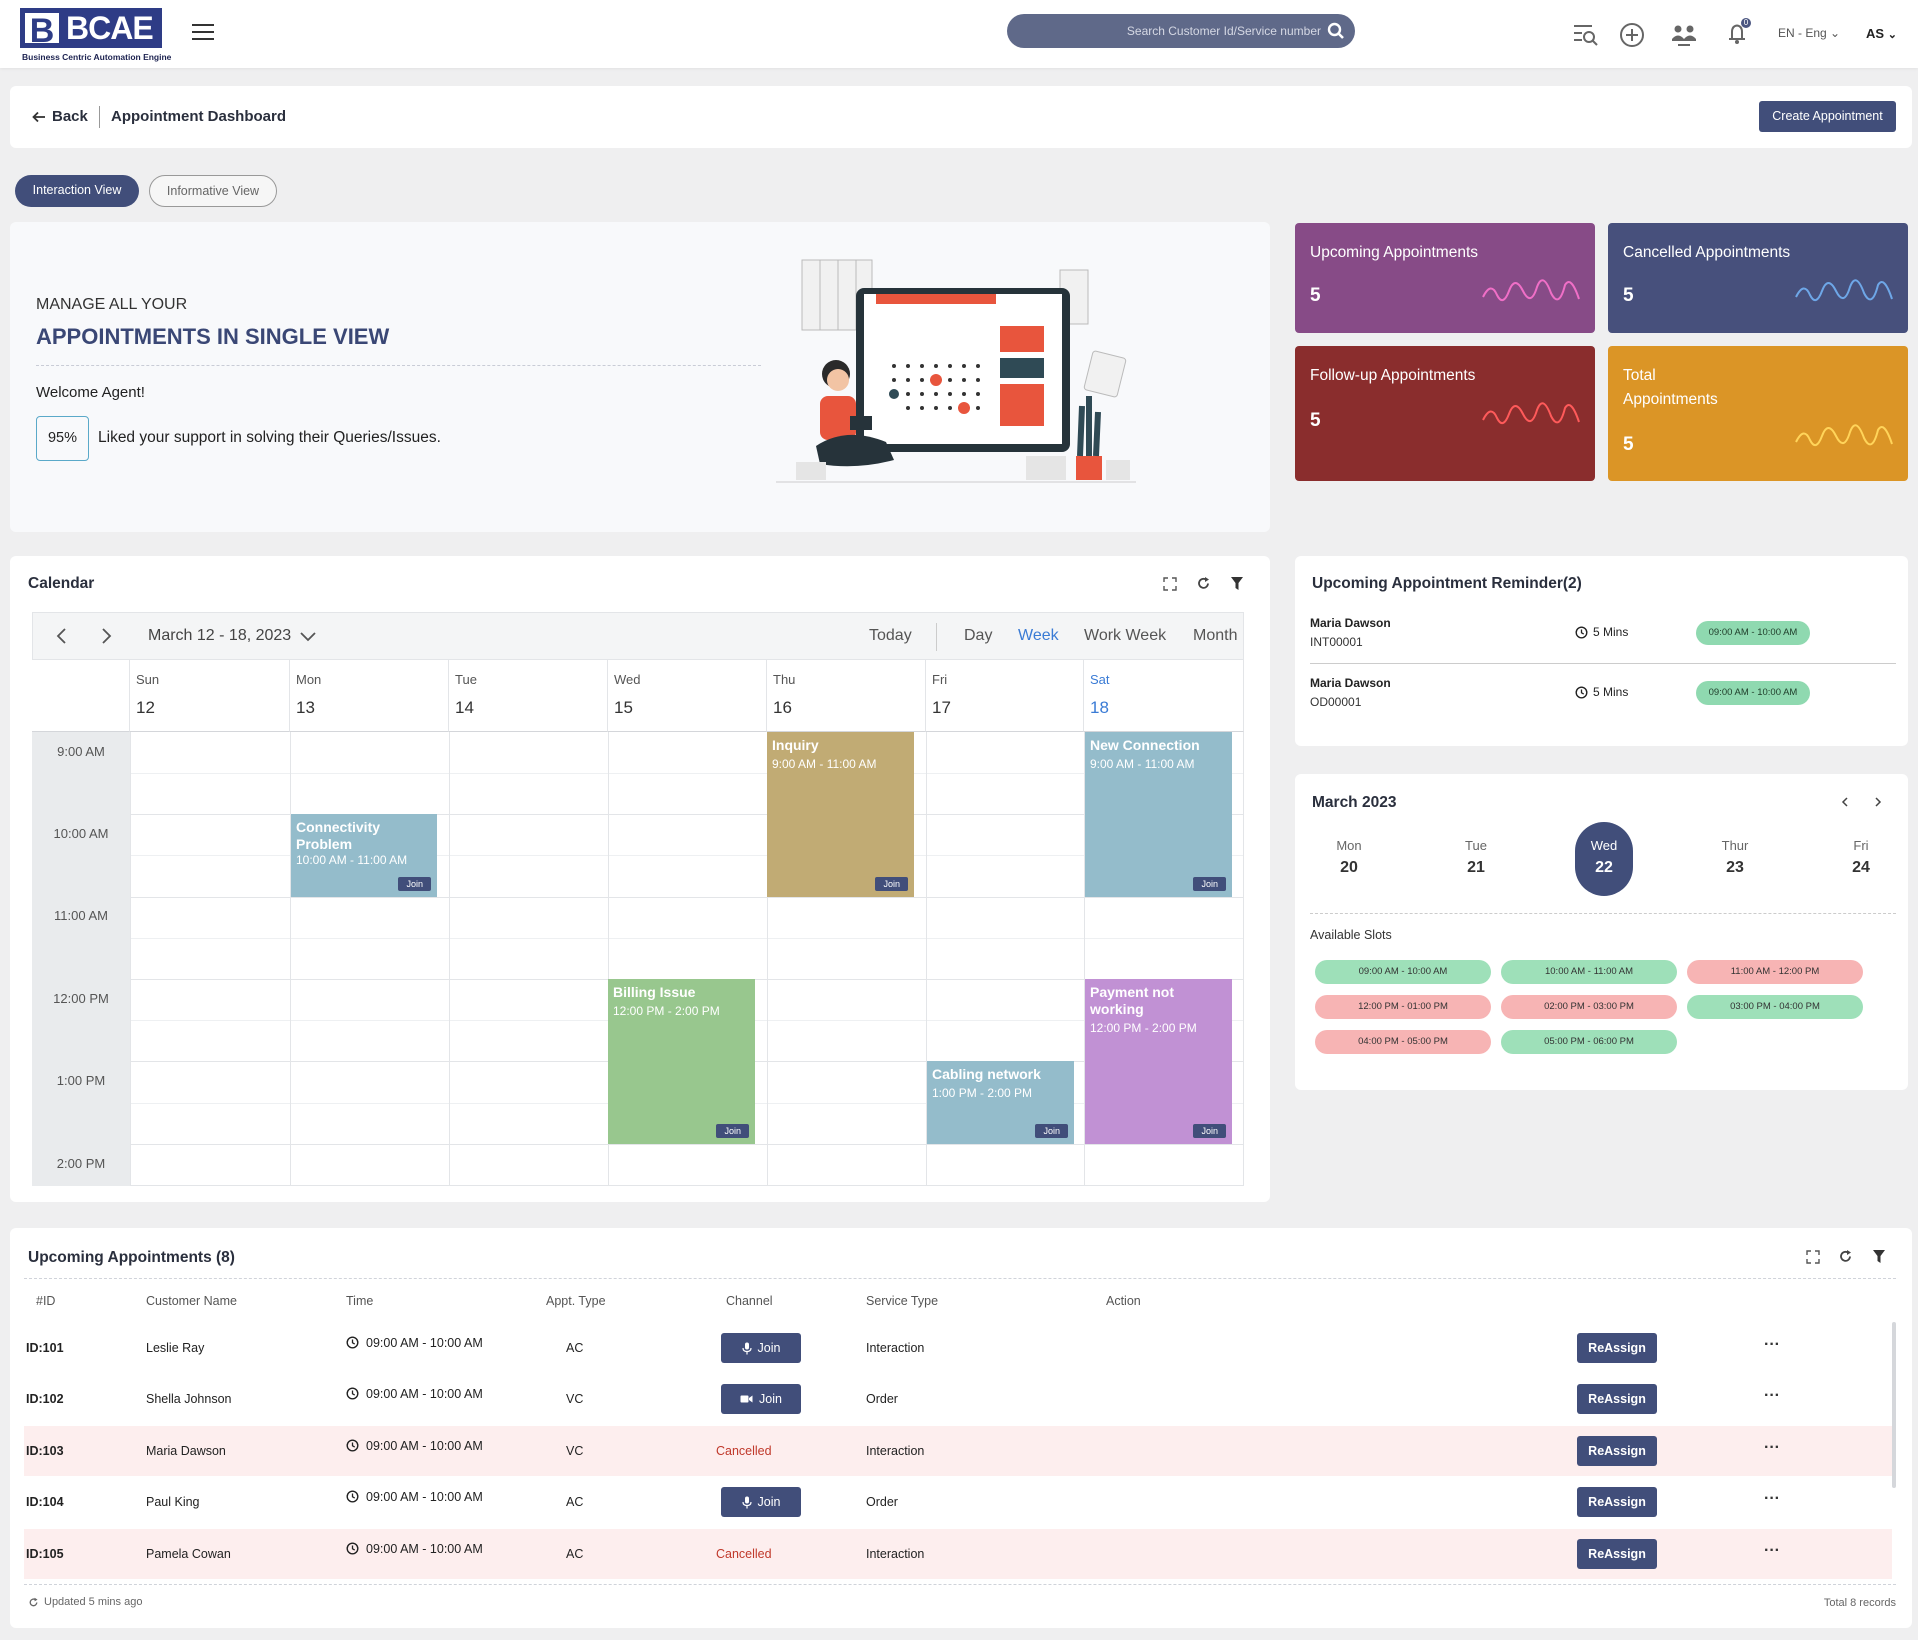 The height and width of the screenshot is (1640, 1918). What do you see at coordinates (1809, 33) in the screenshot?
I see `language-select: EN - Eng ⌄` at bounding box center [1809, 33].